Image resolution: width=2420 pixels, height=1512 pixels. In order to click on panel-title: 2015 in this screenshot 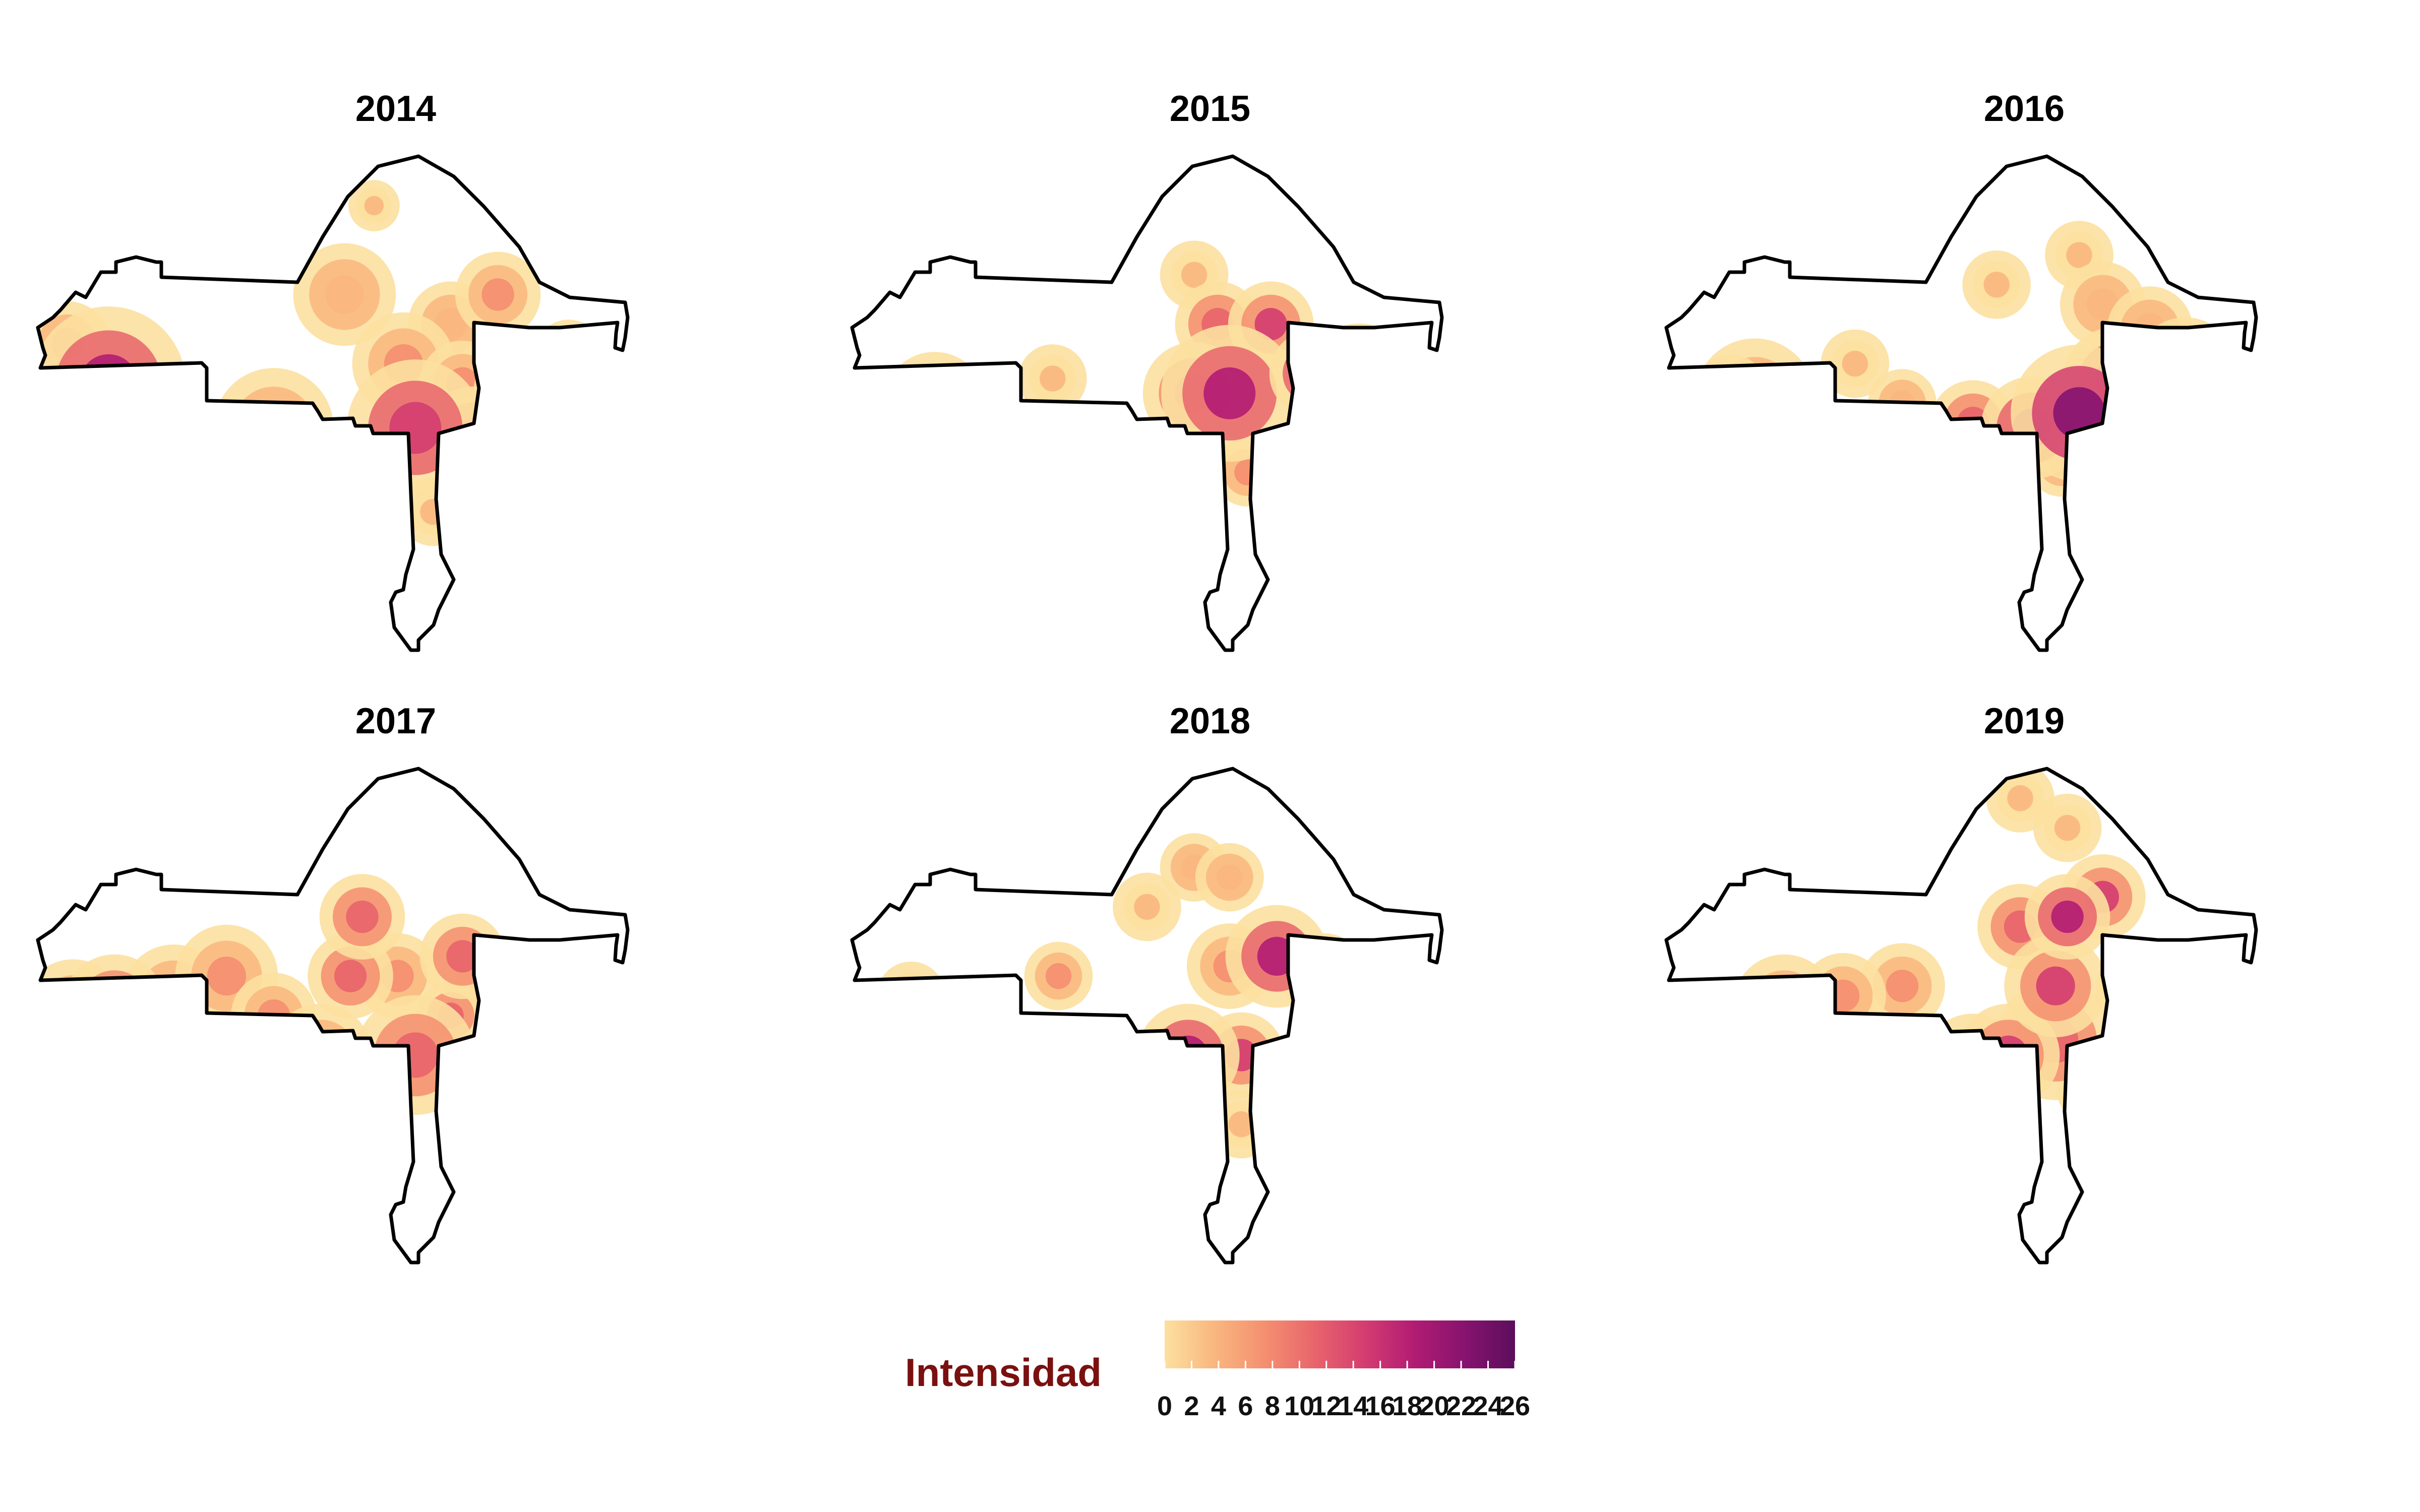, I will do `click(1210, 109)`.